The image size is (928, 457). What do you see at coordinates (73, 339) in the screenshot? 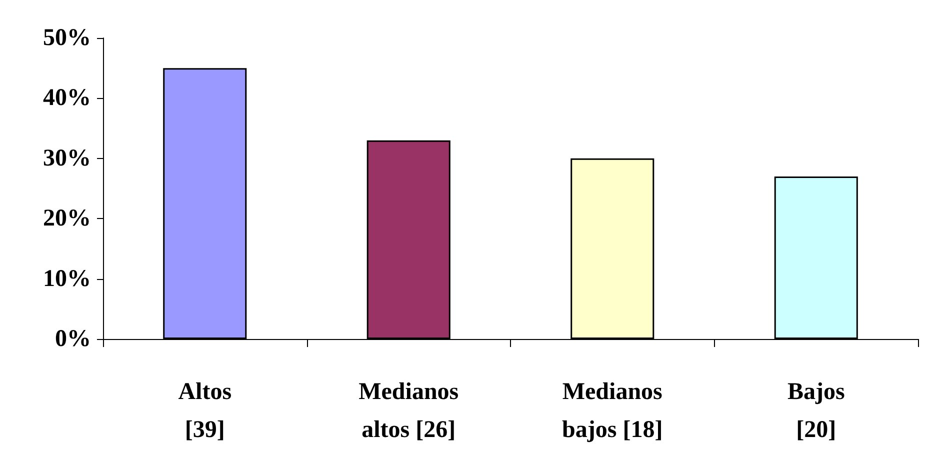
I see `y-tick-label: 0%` at bounding box center [73, 339].